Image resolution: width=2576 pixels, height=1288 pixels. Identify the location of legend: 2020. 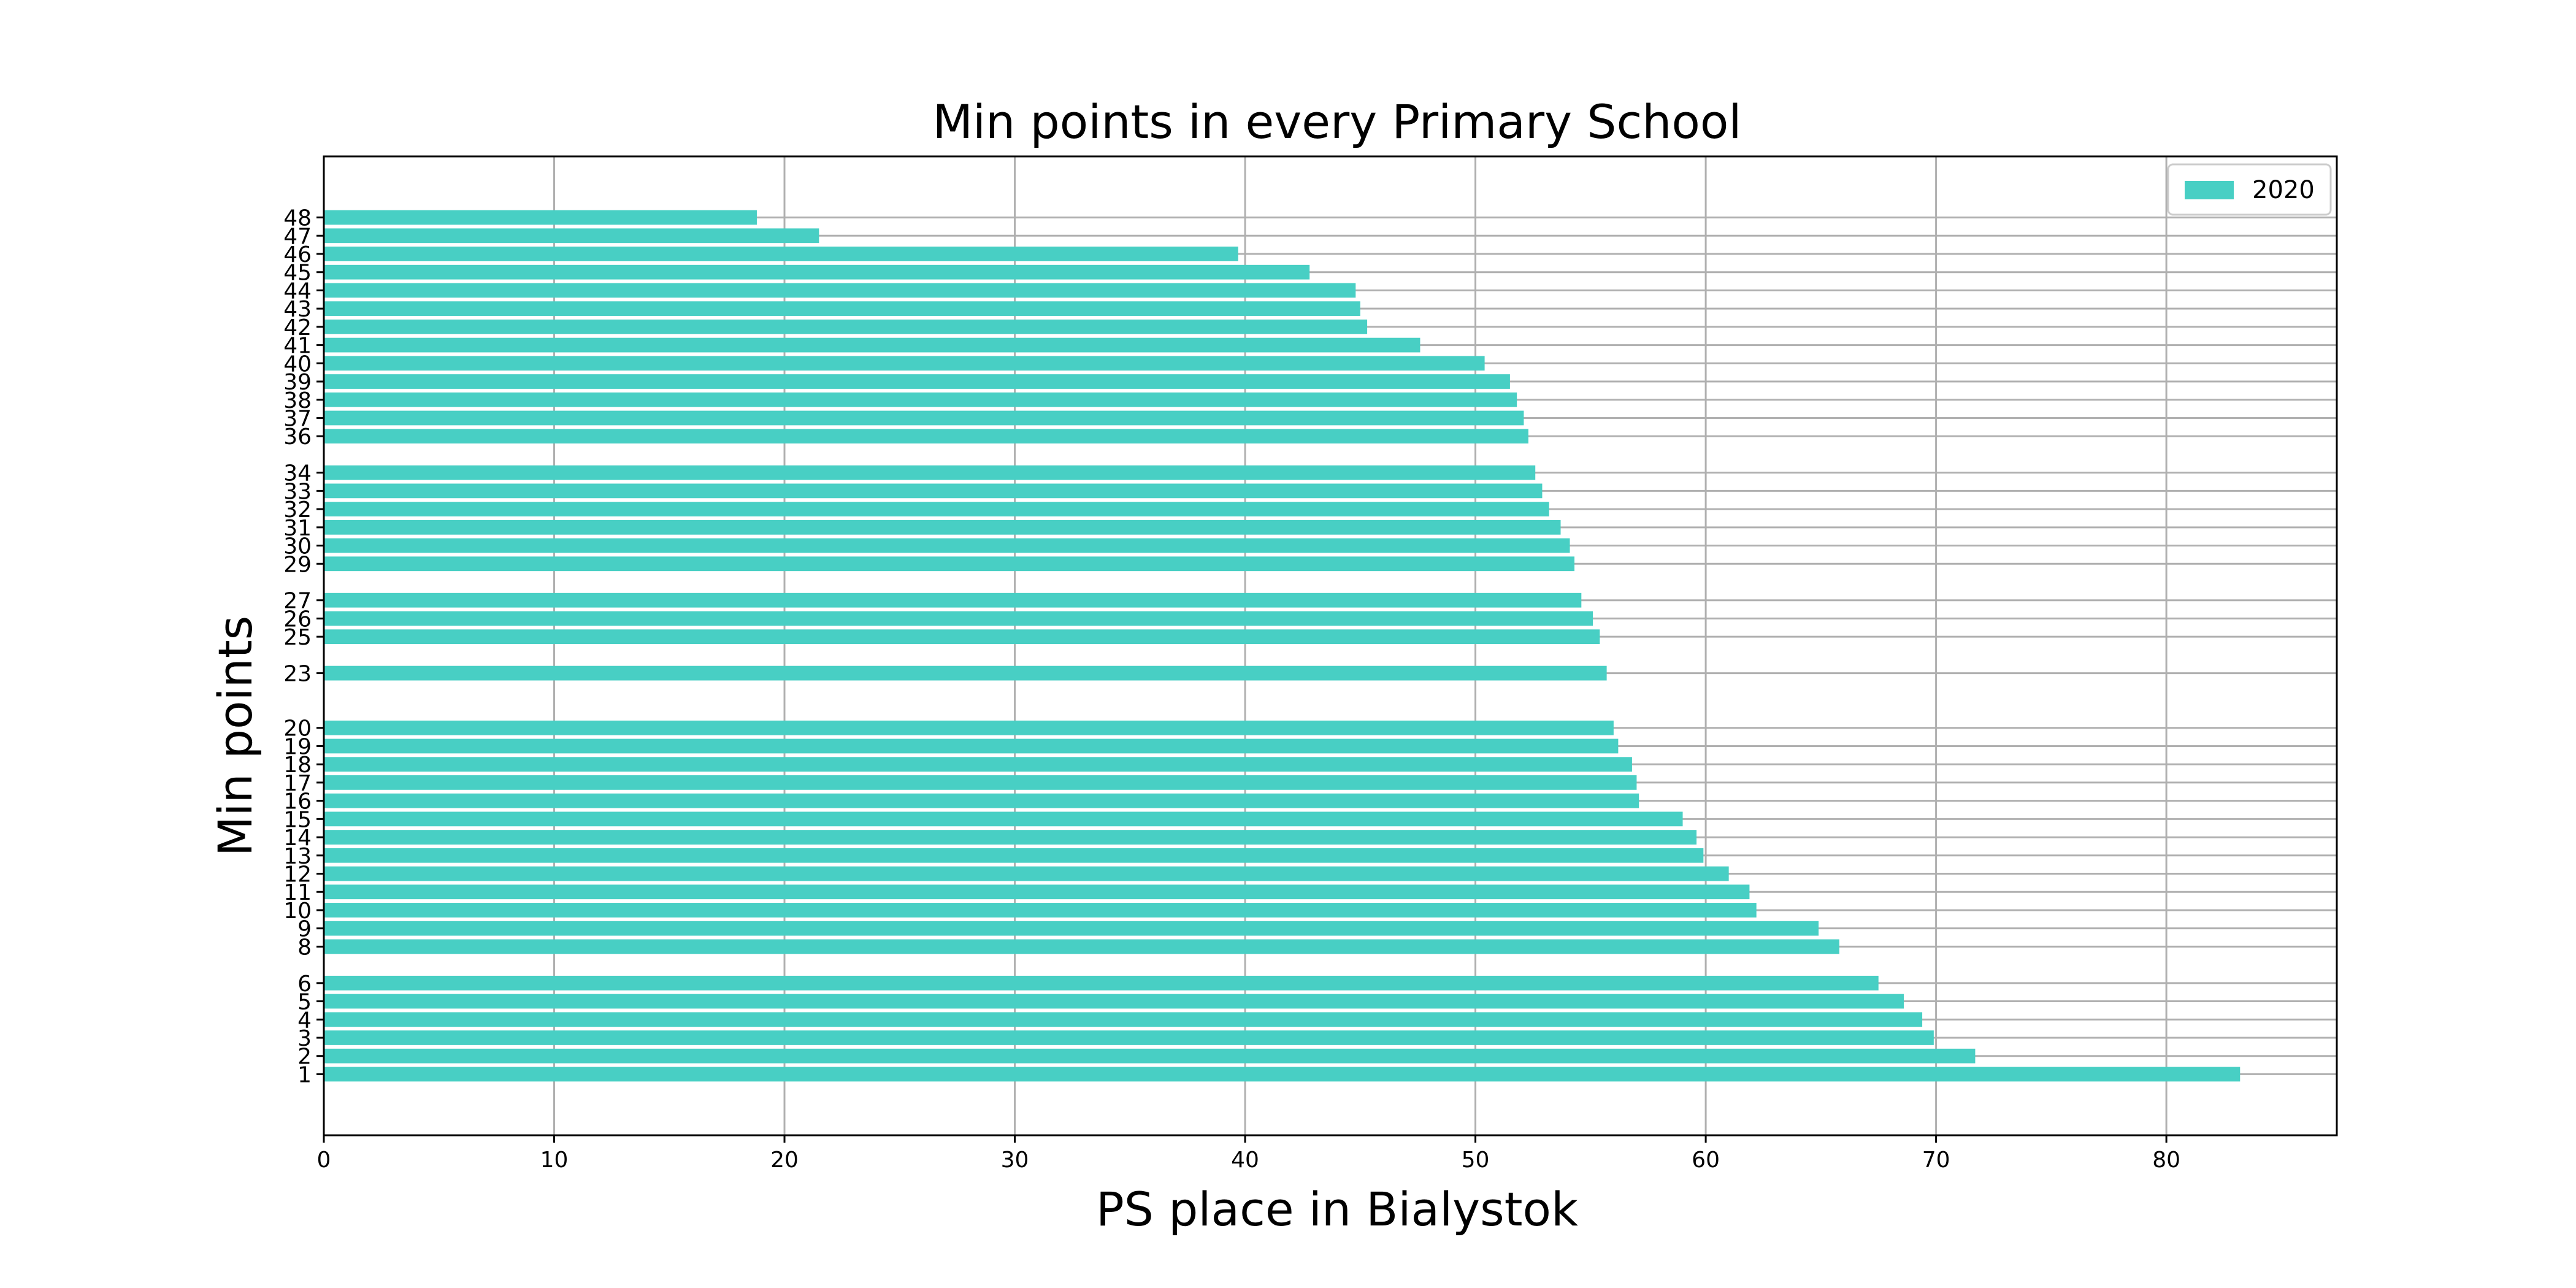
(2249, 189).